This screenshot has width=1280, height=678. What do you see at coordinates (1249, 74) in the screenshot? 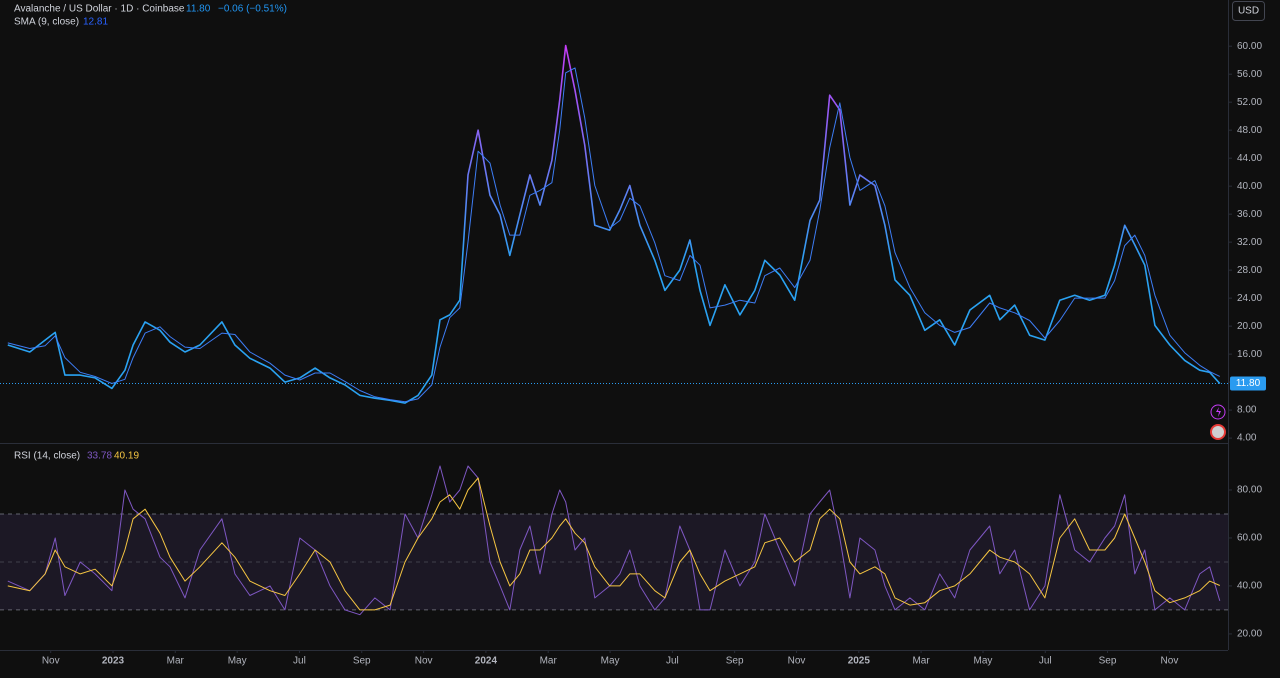
I see `y-tick-label: 56.00` at bounding box center [1249, 74].